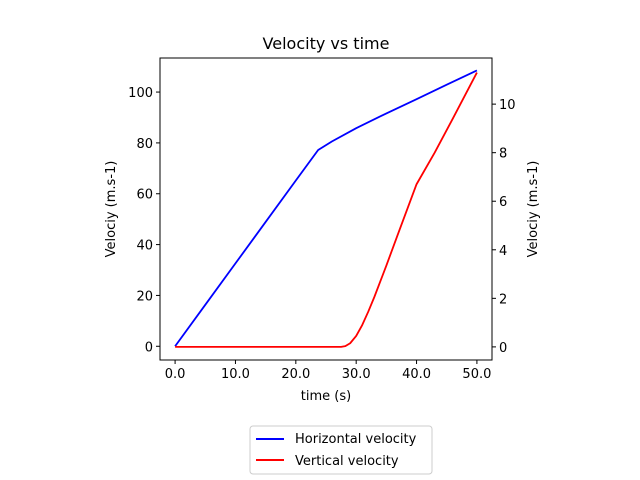 This screenshot has width=640, height=480. I want to click on y-right-tick-label: 6, so click(503, 202).